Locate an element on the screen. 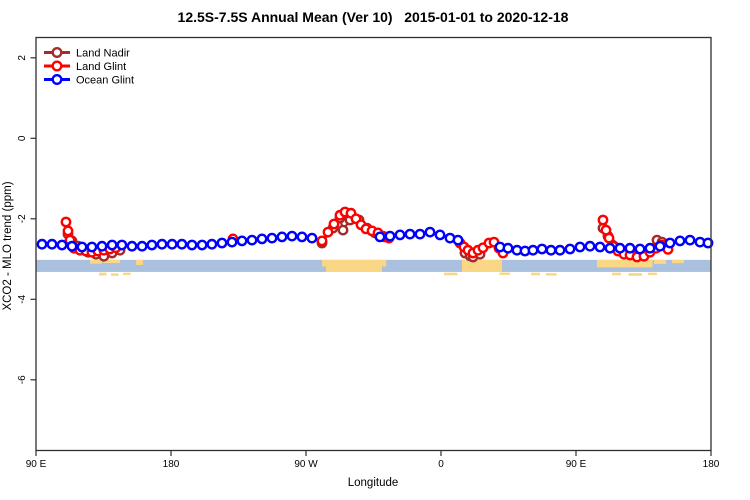 This screenshot has width=750, height=500. legend-item: Land Nadir is located at coordinates (87, 53).